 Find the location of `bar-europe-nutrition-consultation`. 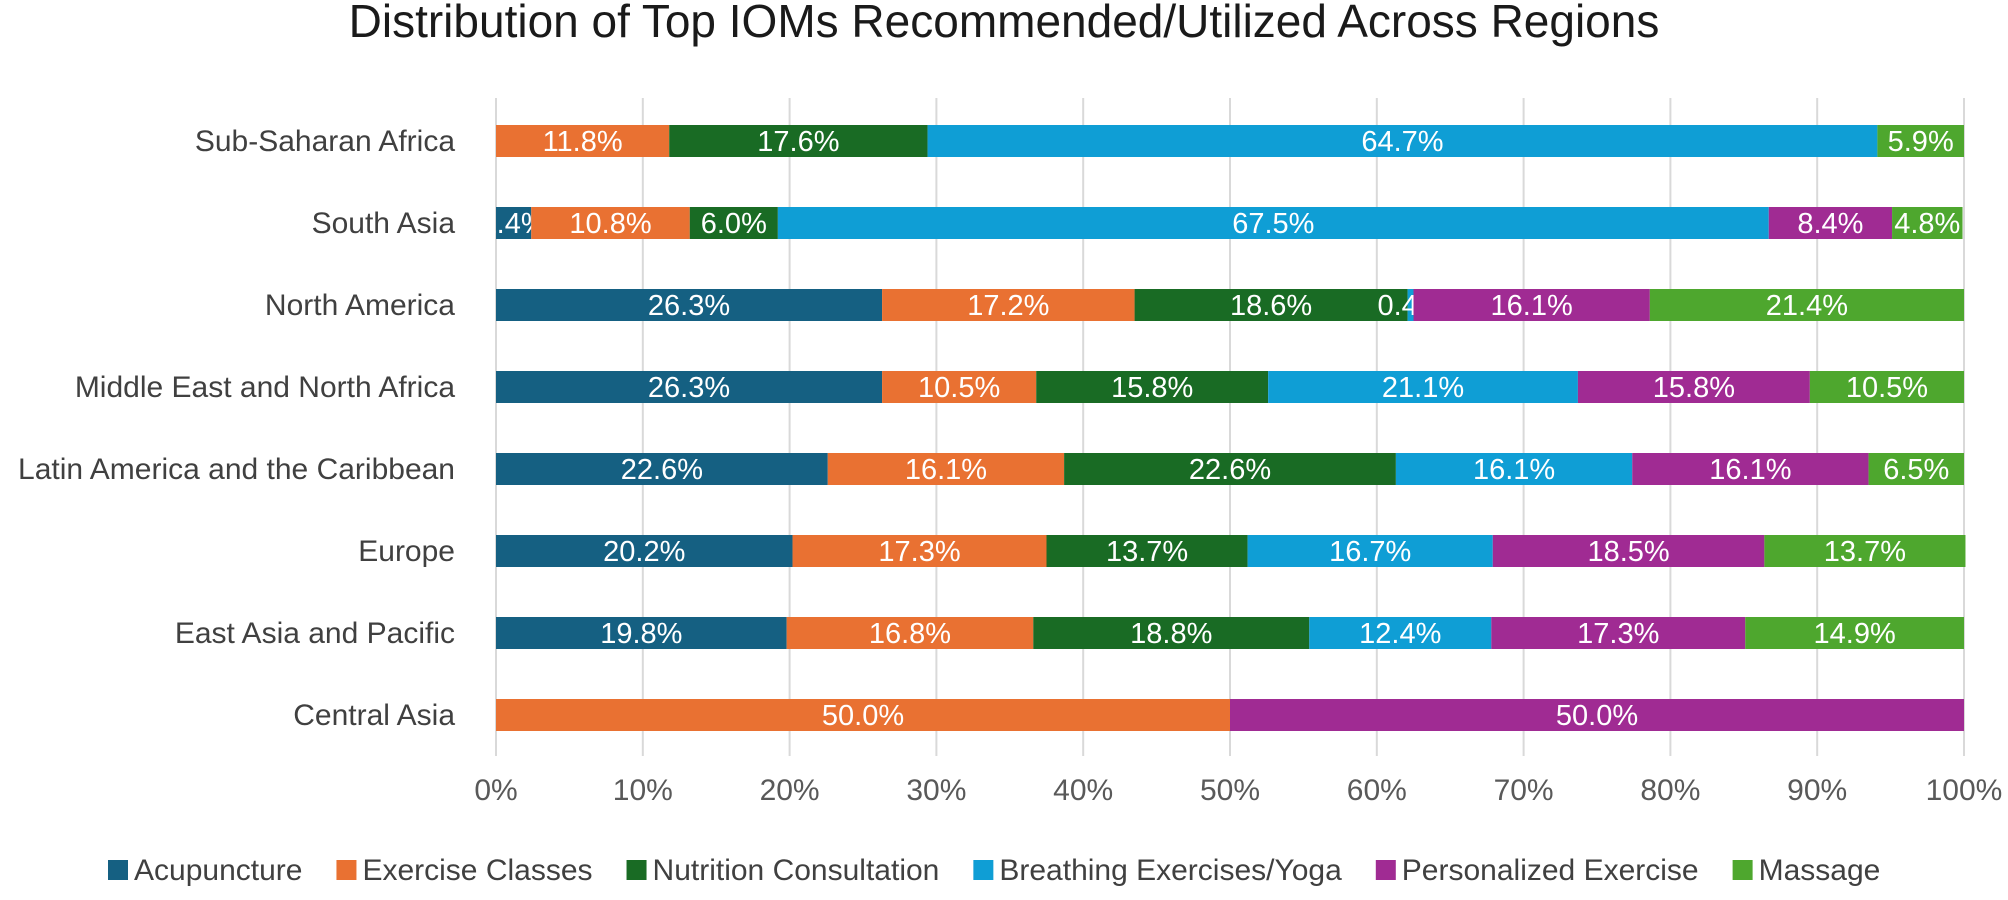

bar-europe-nutrition-consultation is located at coordinates (1147, 551).